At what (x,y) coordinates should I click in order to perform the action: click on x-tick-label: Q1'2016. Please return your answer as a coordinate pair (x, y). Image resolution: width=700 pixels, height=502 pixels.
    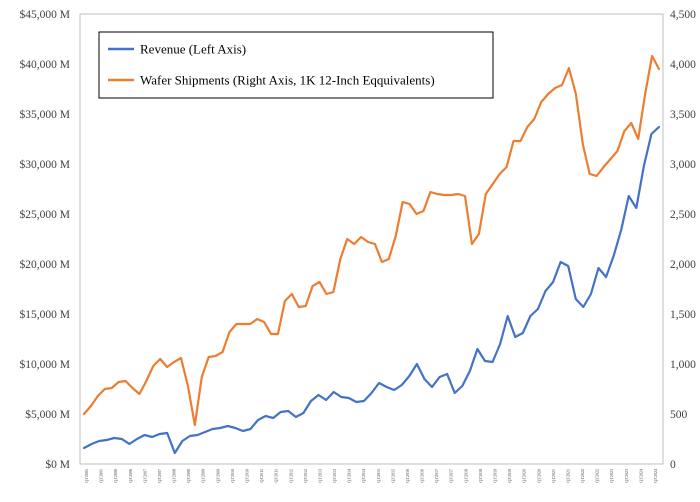
    Looking at the image, I should click on (407, 476).